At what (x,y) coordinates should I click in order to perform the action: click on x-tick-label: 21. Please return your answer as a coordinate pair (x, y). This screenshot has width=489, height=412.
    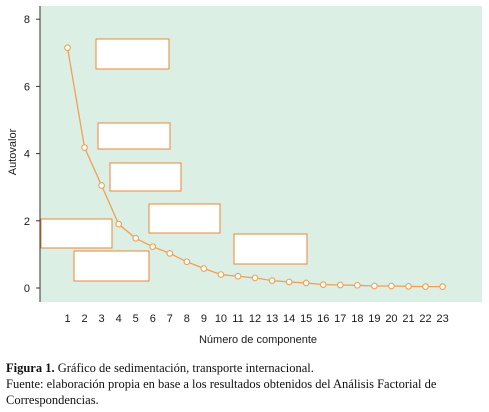
    Looking at the image, I should click on (408, 319).